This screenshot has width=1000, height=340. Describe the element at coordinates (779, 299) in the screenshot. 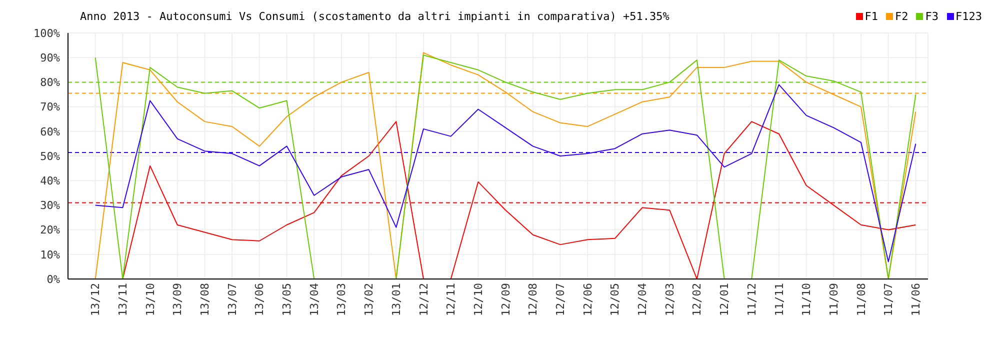

I see `x-tick-label: 11/11` at that location.